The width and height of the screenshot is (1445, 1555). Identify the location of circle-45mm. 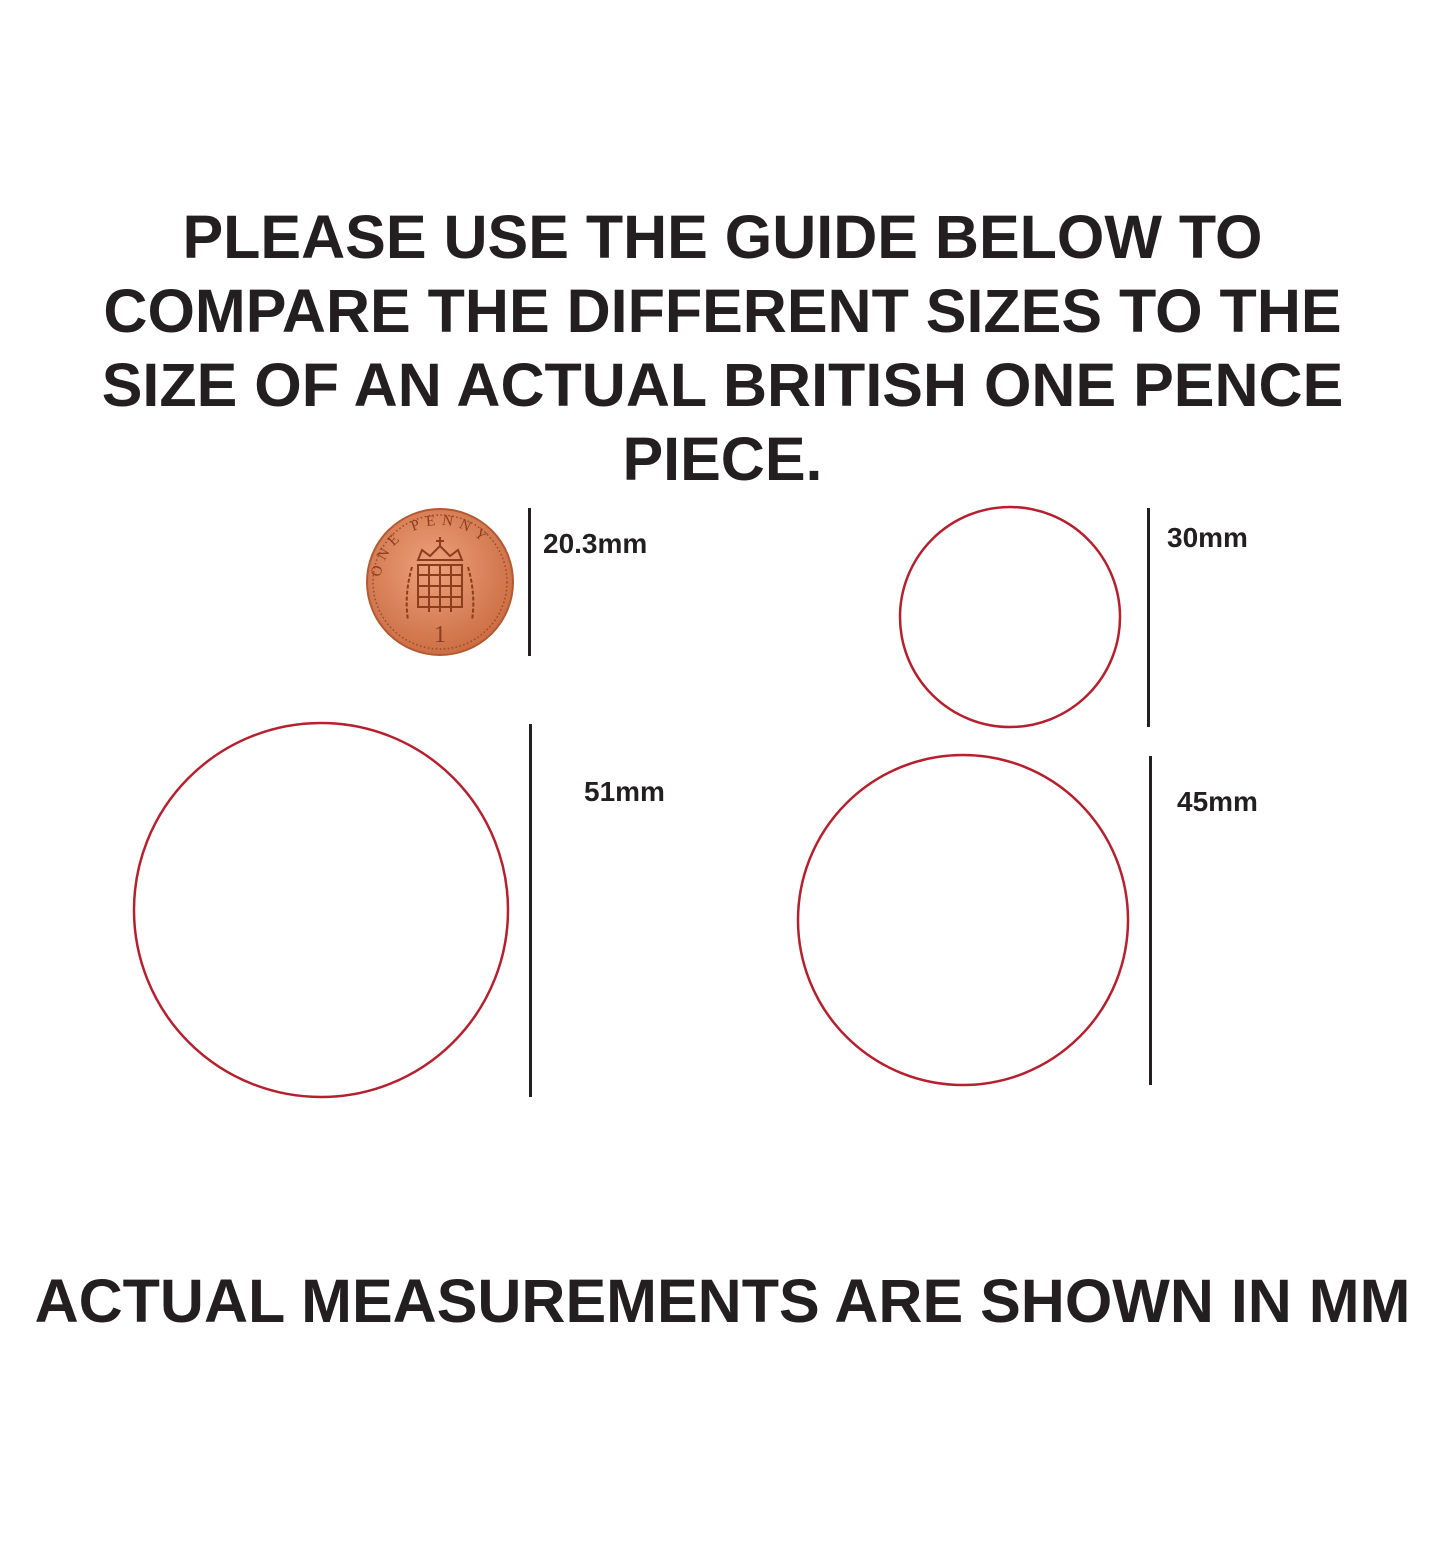
(963, 920).